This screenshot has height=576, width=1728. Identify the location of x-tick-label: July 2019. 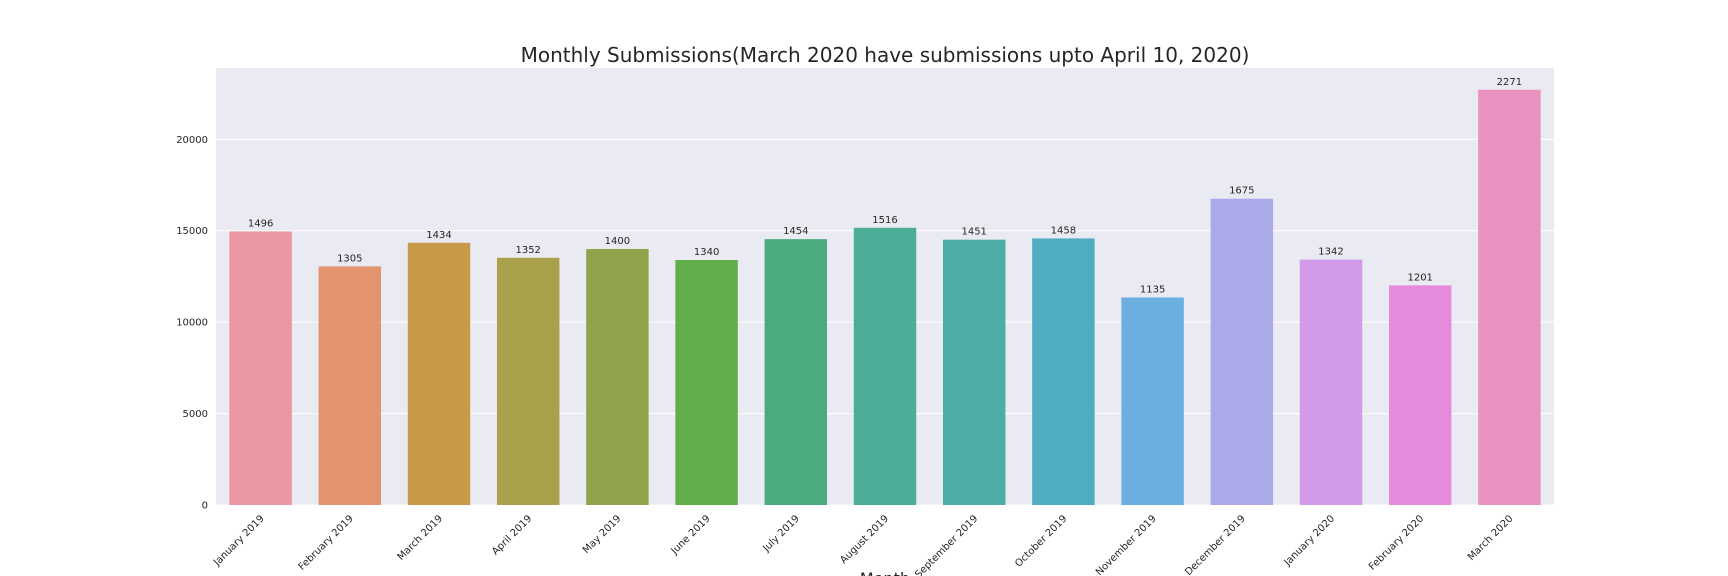
(780, 533).